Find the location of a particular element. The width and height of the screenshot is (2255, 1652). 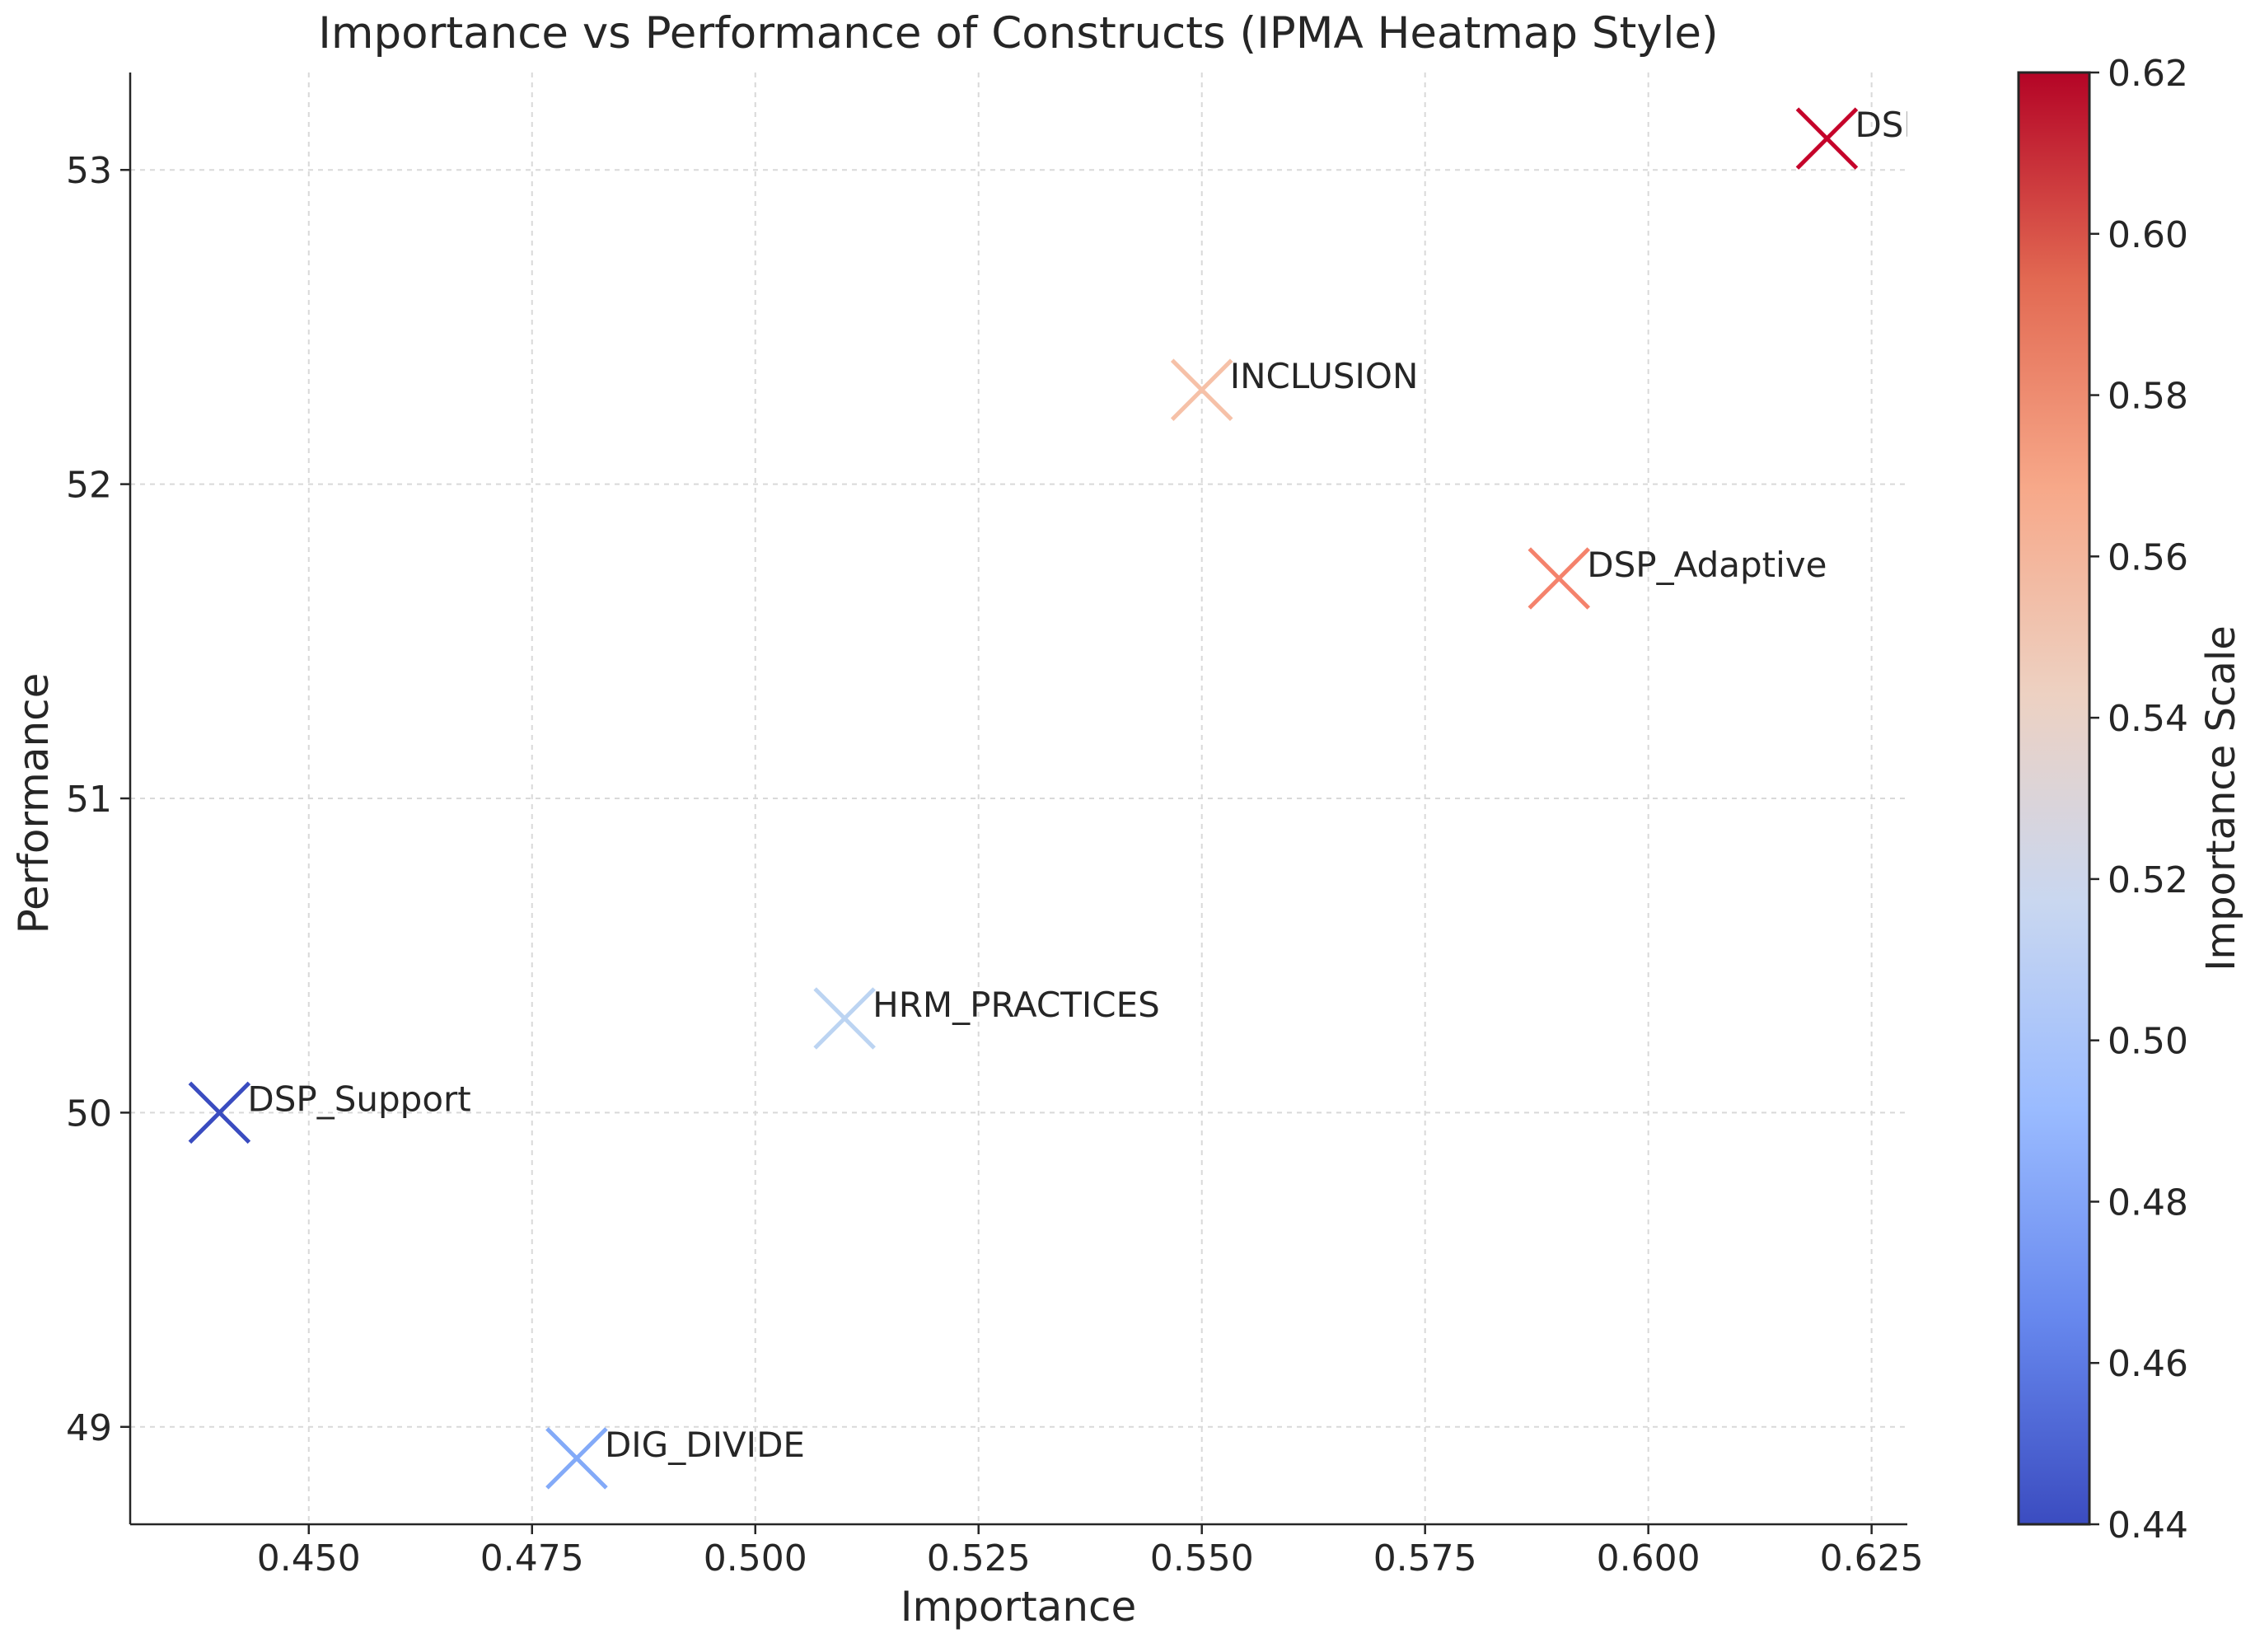

x-tick-label: 0.450 is located at coordinates (309, 1558).